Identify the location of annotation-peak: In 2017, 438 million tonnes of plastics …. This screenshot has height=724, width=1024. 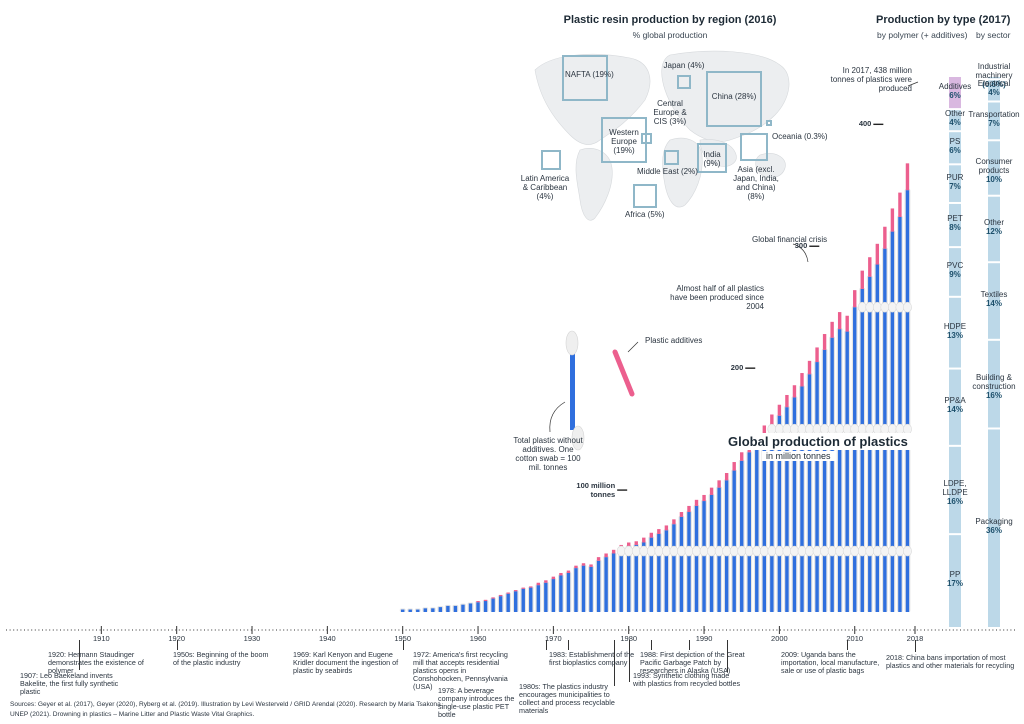
(866, 79).